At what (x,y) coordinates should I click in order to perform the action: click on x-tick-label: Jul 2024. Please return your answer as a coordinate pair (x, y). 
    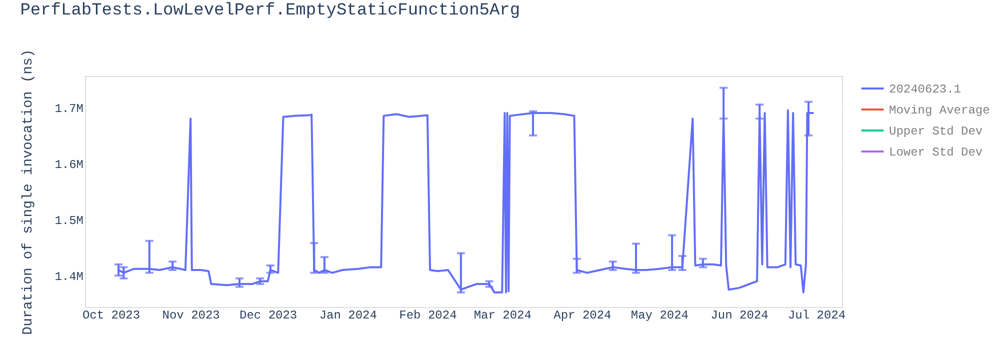
    Looking at the image, I should click on (817, 315).